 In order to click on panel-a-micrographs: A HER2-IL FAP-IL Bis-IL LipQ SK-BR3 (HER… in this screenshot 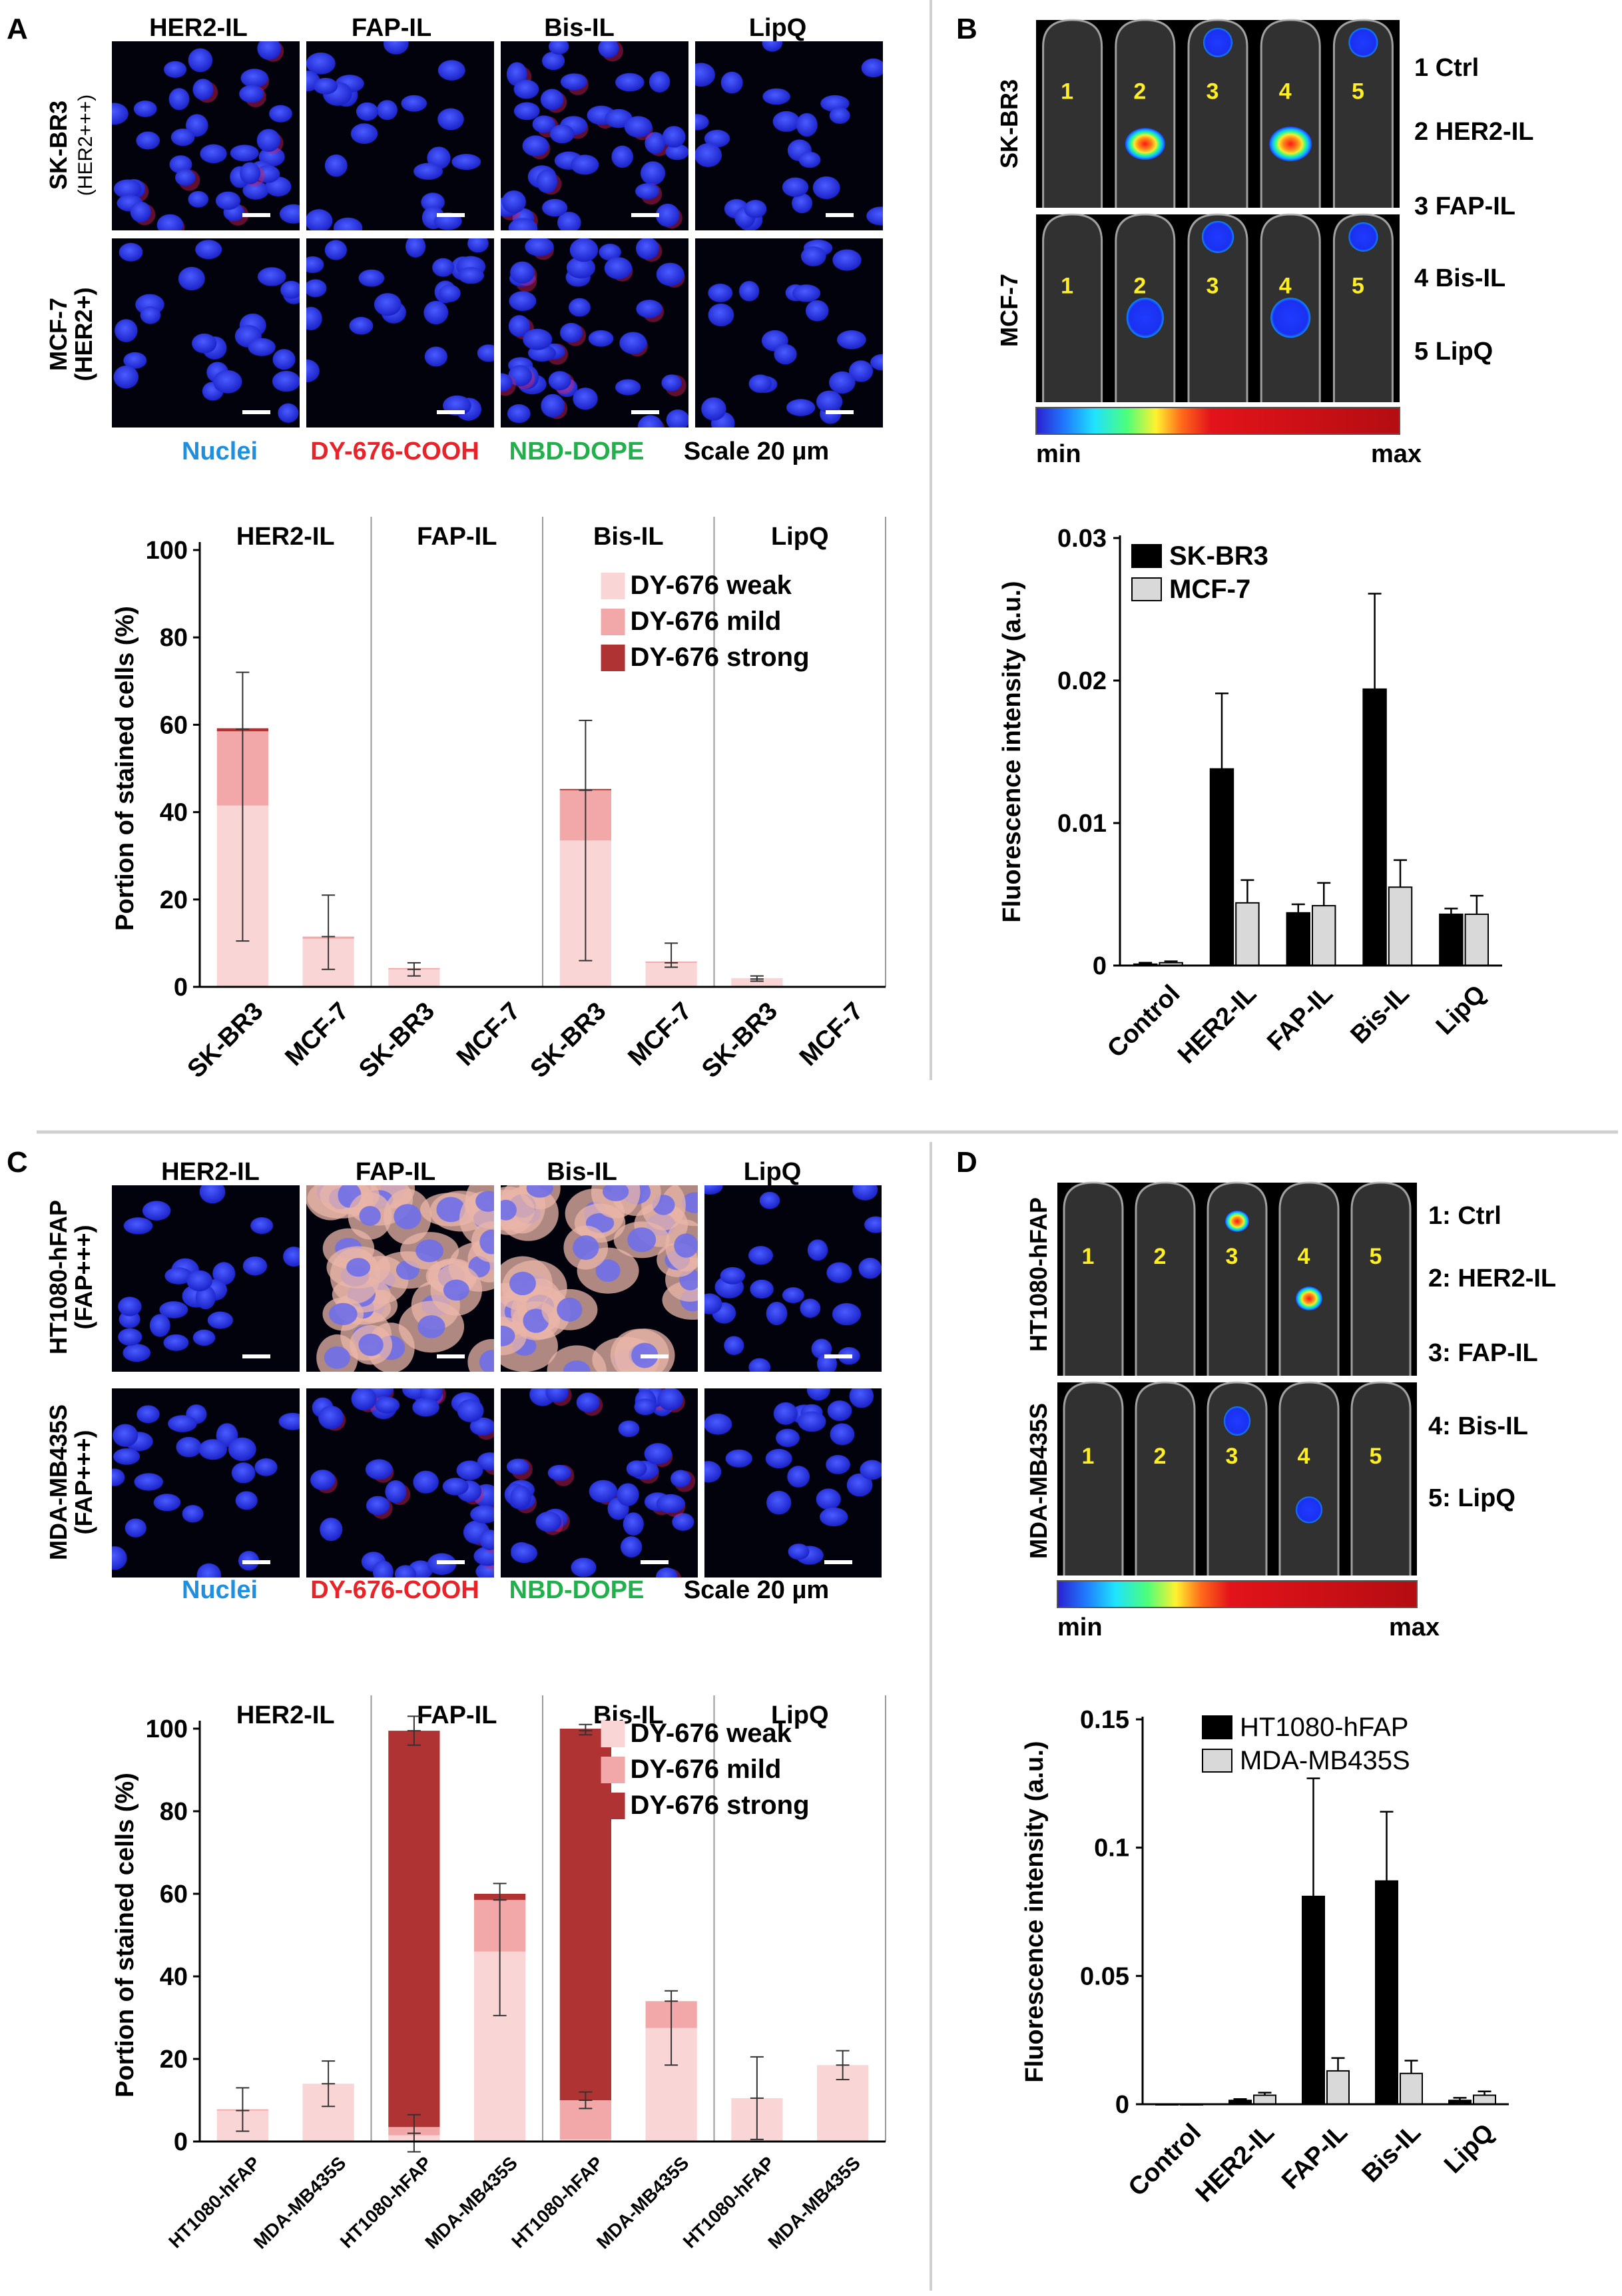, I will do `click(445, 239)`.